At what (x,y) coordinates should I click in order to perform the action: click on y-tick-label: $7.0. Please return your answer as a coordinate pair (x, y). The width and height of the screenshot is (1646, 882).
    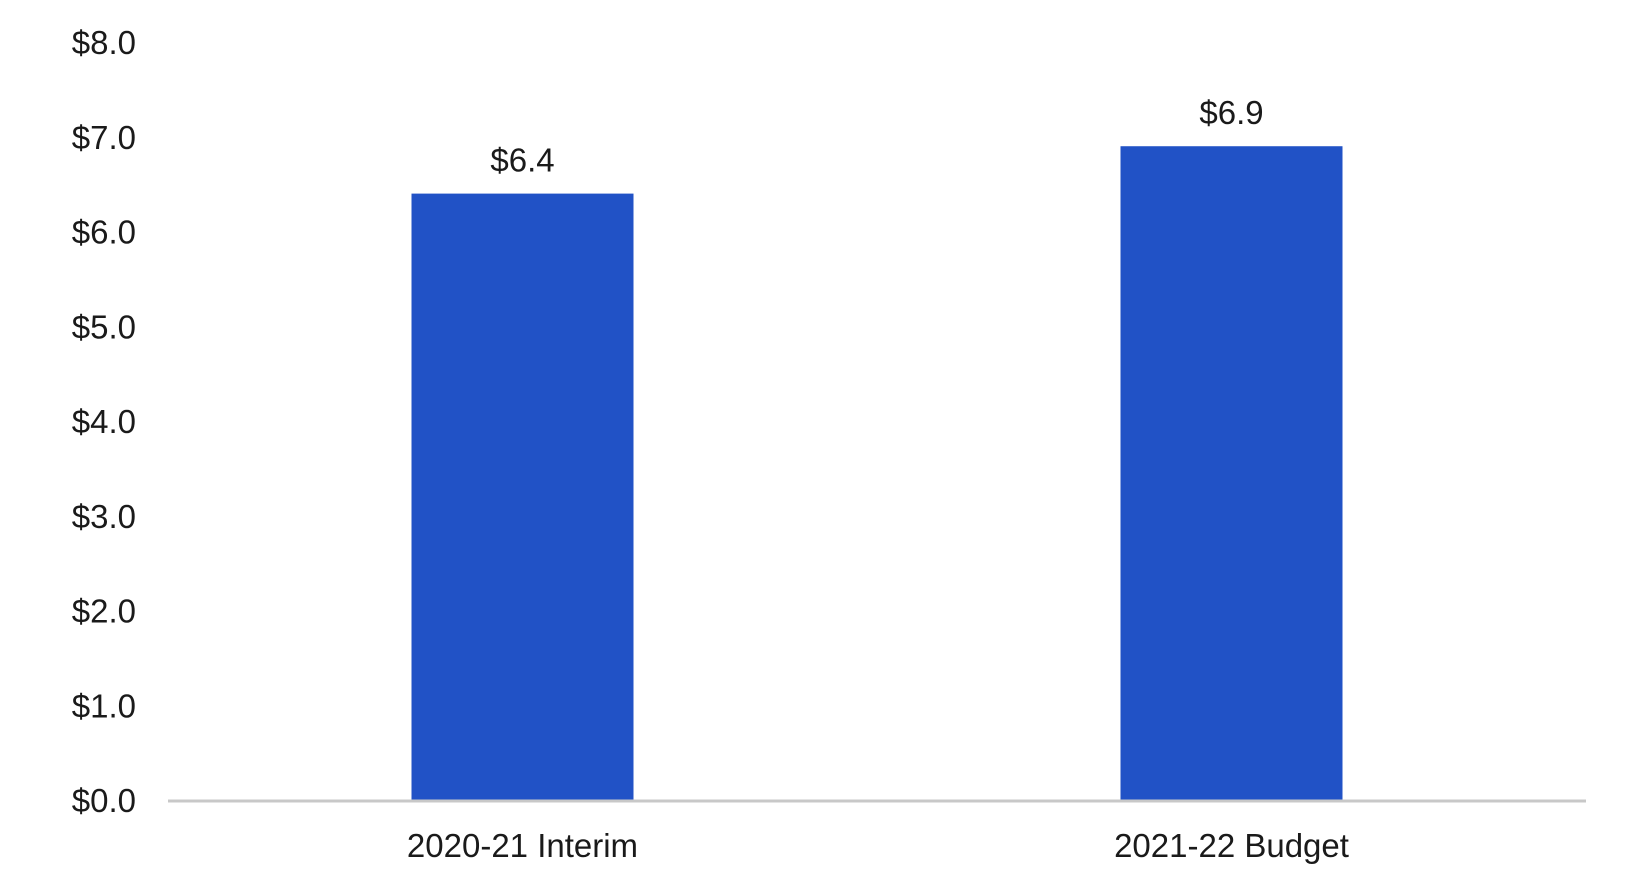
    Looking at the image, I should click on (104, 137).